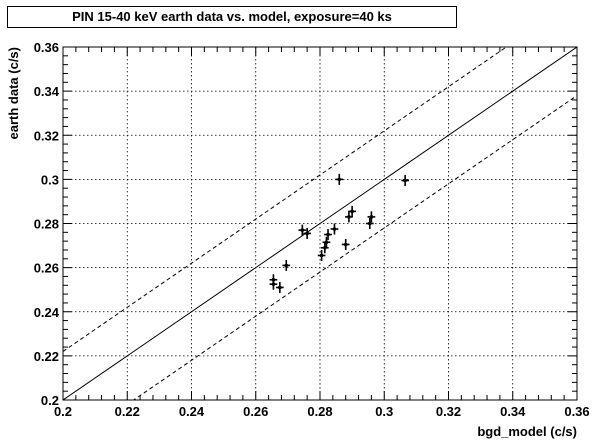  I want to click on y-tick-label: 0.34, so click(47, 91).